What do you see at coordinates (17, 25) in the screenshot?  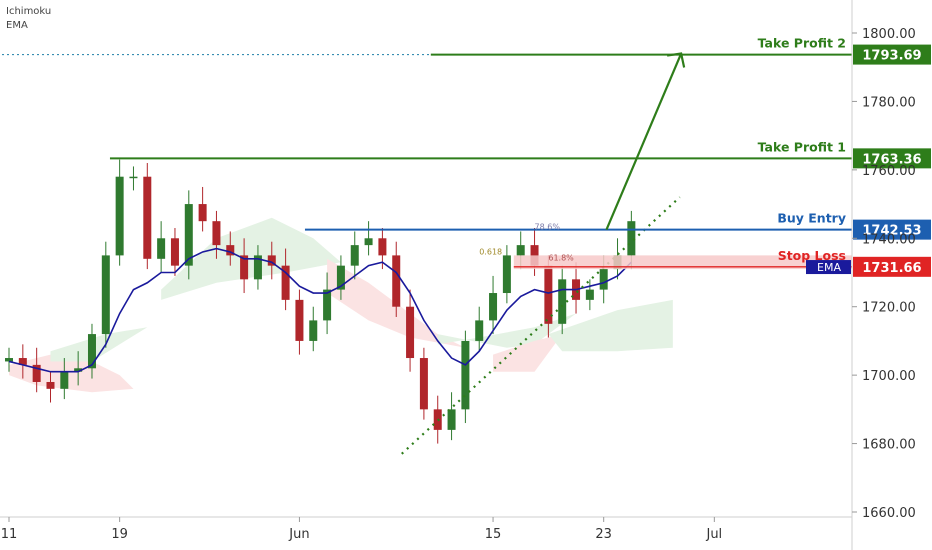 I see `indicator-ema-label: EMA` at bounding box center [17, 25].